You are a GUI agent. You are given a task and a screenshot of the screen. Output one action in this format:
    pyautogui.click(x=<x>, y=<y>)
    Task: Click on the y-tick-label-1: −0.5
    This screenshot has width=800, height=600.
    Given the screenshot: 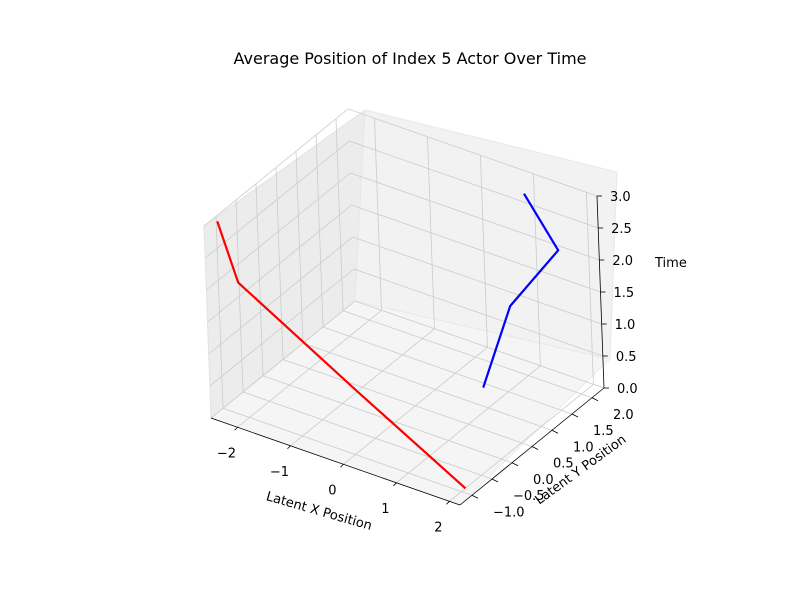 What is the action you would take?
    pyautogui.click(x=529, y=496)
    